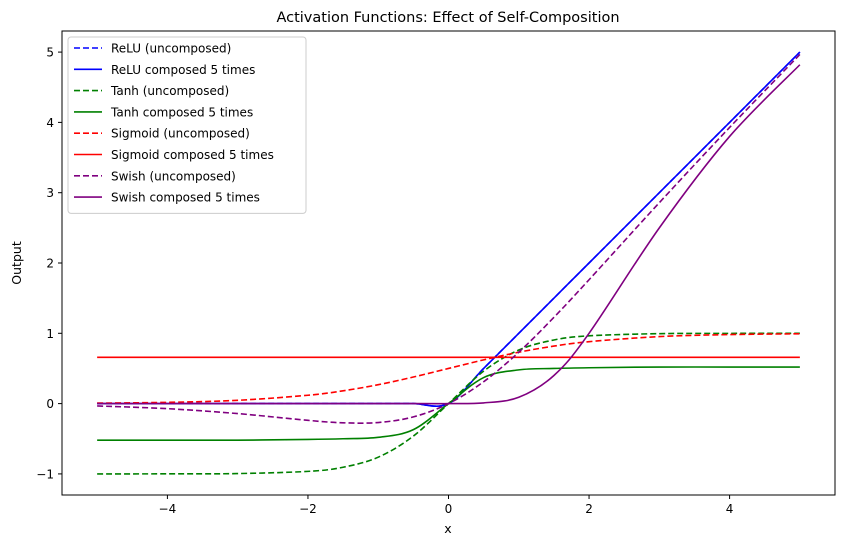  What do you see at coordinates (50, 123) in the screenshot?
I see `y-tick-label: 4` at bounding box center [50, 123].